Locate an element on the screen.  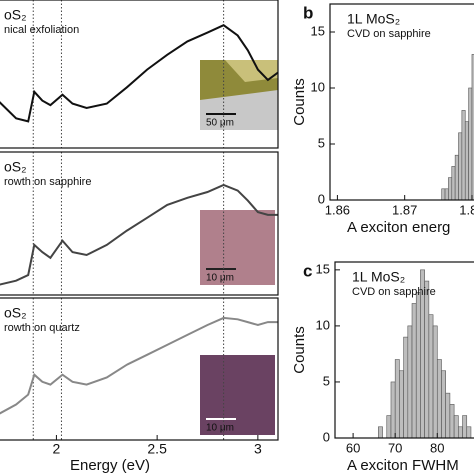
panel-text: rowth on sapphire is located at coordinates (47, 182).